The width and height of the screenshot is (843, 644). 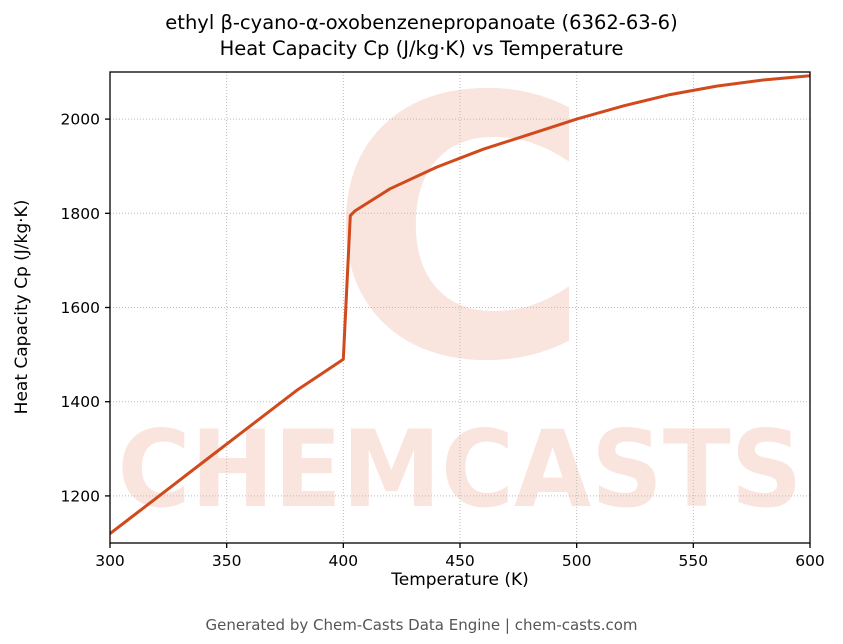 What do you see at coordinates (110, 561) in the screenshot?
I see `x-tick-label: 300` at bounding box center [110, 561].